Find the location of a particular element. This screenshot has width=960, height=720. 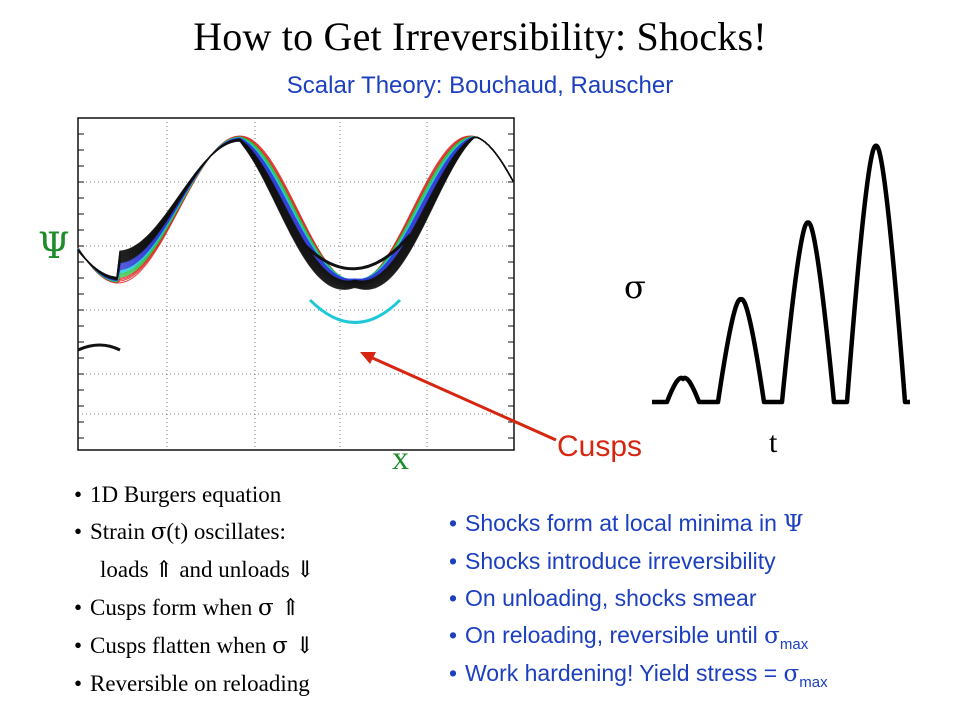

list-item: Strain σ(t) oscillates: is located at coordinates (194, 532).